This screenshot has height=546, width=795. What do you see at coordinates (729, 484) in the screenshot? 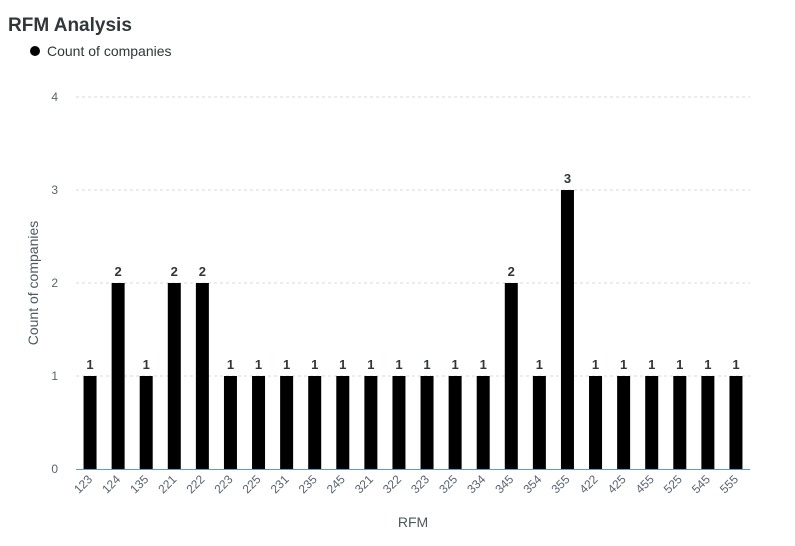
I see `x-tick-label: 555` at bounding box center [729, 484].